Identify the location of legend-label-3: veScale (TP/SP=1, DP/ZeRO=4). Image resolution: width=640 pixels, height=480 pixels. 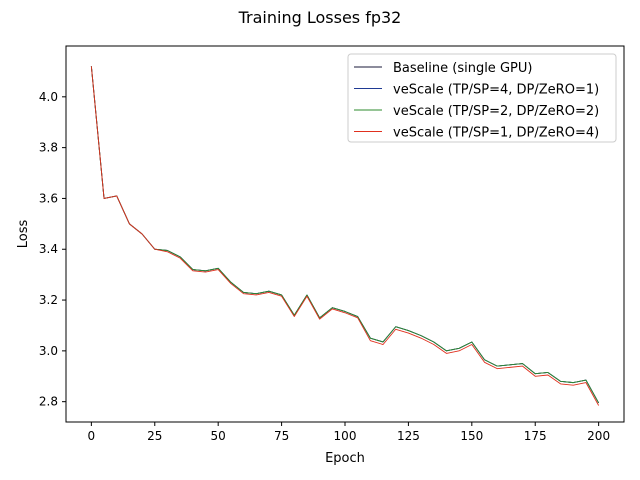
(496, 133).